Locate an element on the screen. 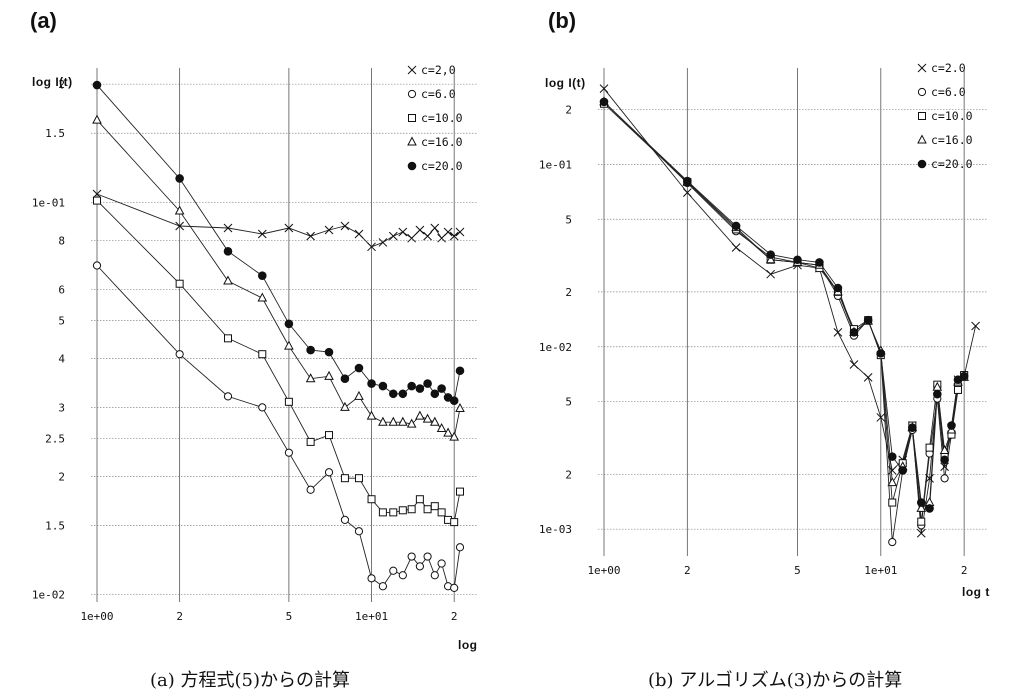  panel-b-x-tick-label: 1e+01 is located at coordinates (880, 570).